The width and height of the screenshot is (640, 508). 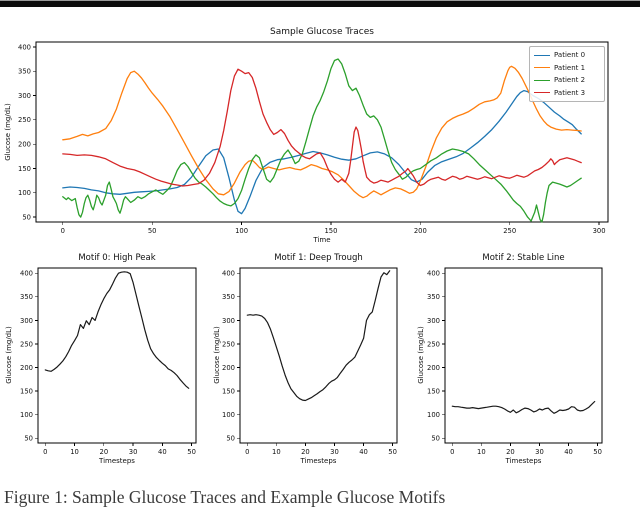 I want to click on x-tick-label: 100, so click(x=241, y=231).